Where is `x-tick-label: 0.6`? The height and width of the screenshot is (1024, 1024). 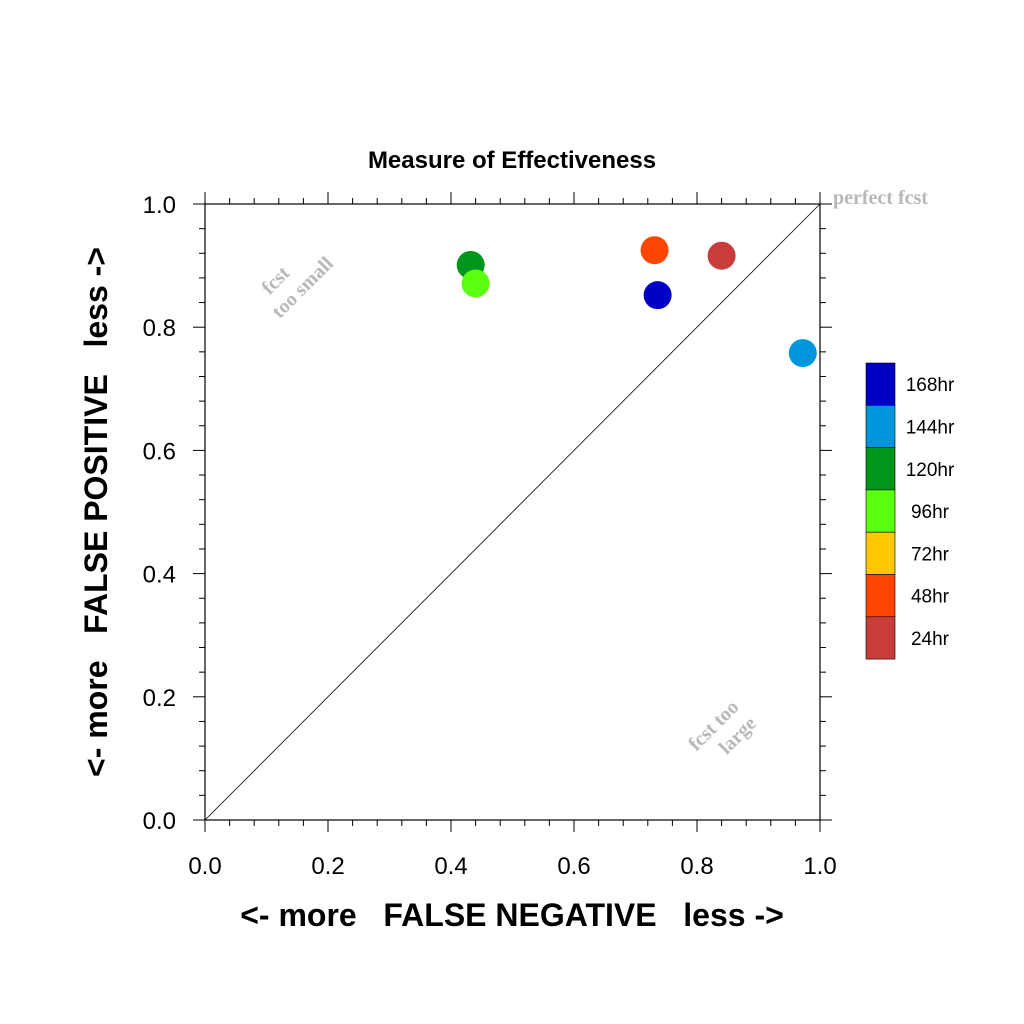
x-tick-label: 0.6 is located at coordinates (573, 866).